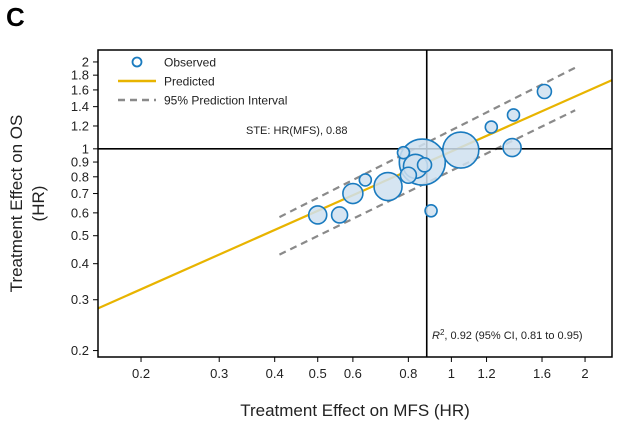 Image resolution: width=627 pixels, height=426 pixels. Describe the element at coordinates (80, 235) in the screenshot. I see `y-tick-label: 0.5` at that location.